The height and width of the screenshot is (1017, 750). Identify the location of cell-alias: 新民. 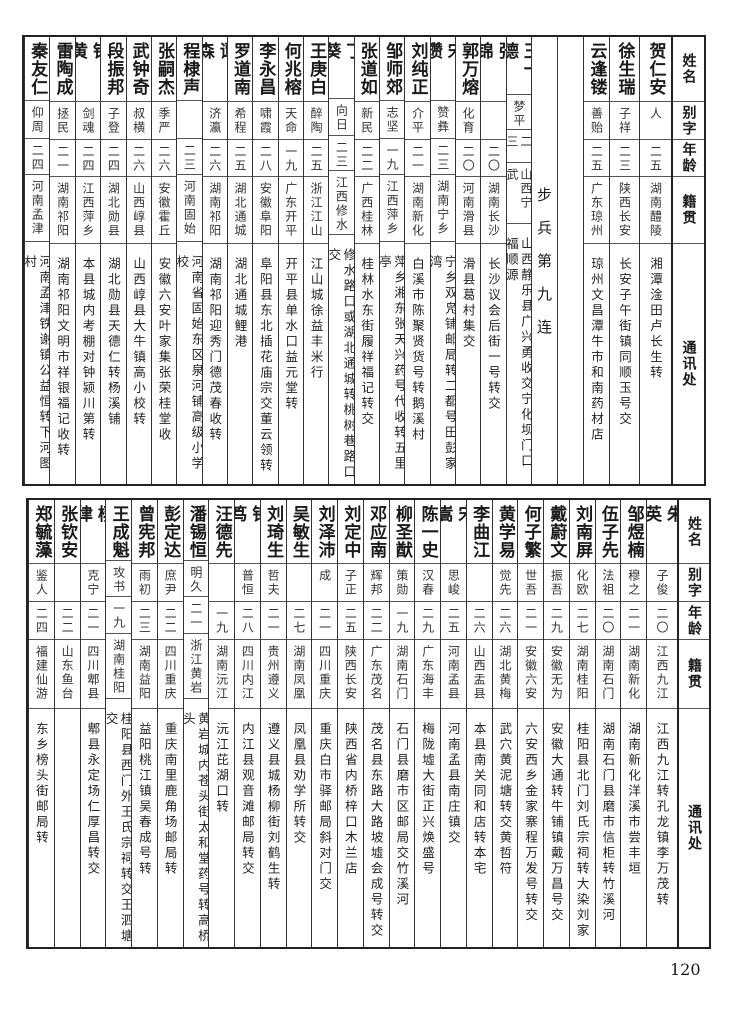
(366, 121).